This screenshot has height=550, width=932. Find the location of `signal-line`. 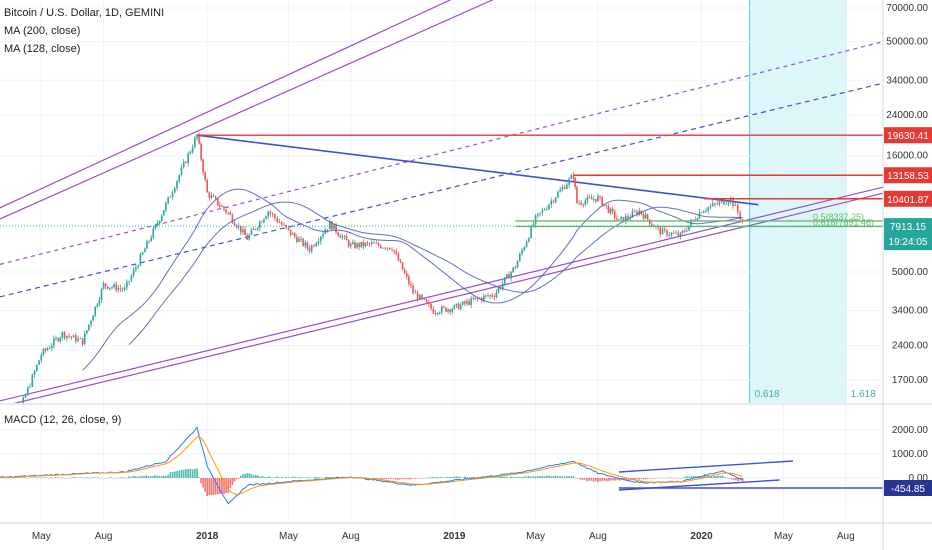

signal-line is located at coordinates (371, 465).